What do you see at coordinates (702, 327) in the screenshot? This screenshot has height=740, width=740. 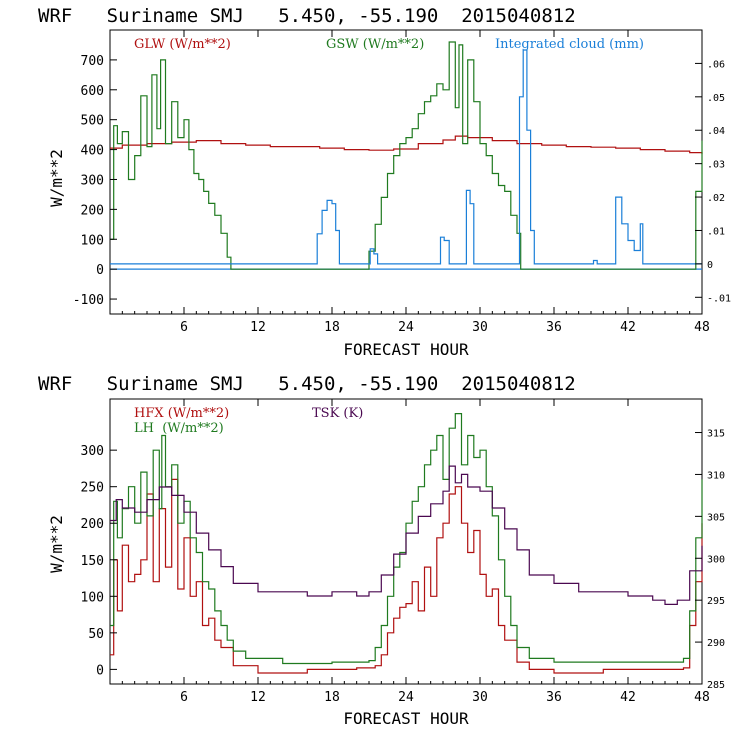 I see `top-x-tick-label: 48` at bounding box center [702, 327].